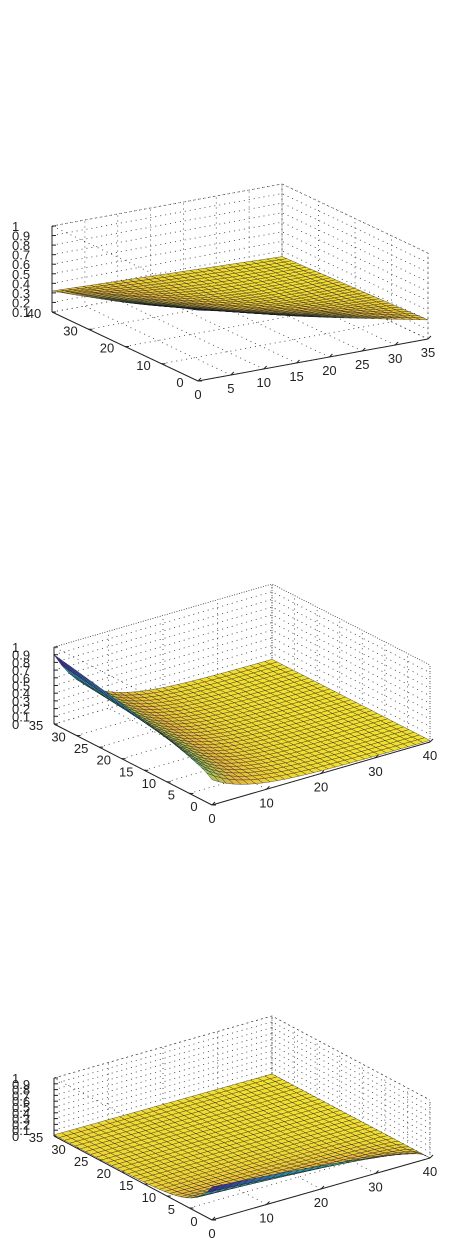 This screenshot has height=1258, width=474. I want to click on x-tick-label: 35, so click(428, 352).